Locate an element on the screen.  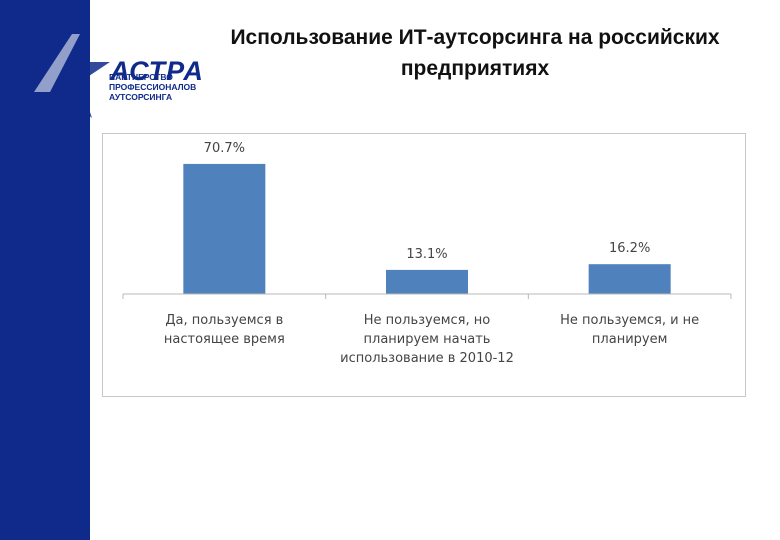
category-label: планируем is located at coordinates (629, 339).